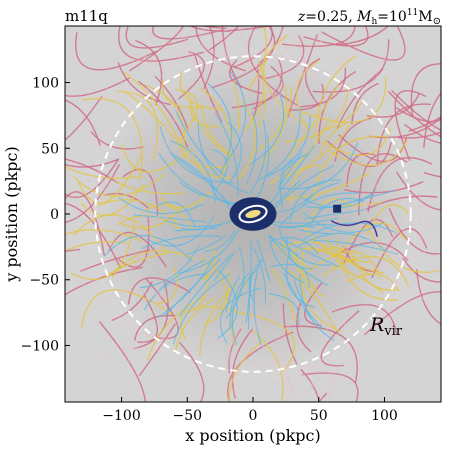 The height and width of the screenshot is (449, 456). Describe the element at coordinates (250, 410) in the screenshot. I see `x-axis-ticks: −100 −50 0 50 100` at that location.